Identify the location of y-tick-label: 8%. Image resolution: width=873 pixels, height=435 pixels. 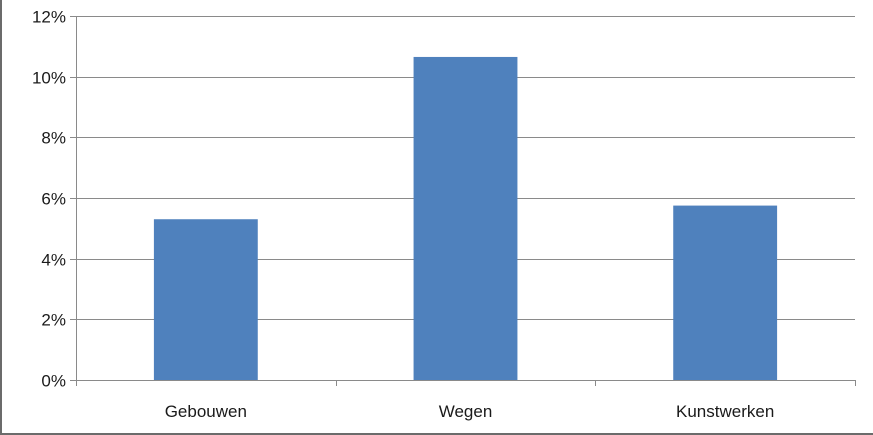
(53, 138).